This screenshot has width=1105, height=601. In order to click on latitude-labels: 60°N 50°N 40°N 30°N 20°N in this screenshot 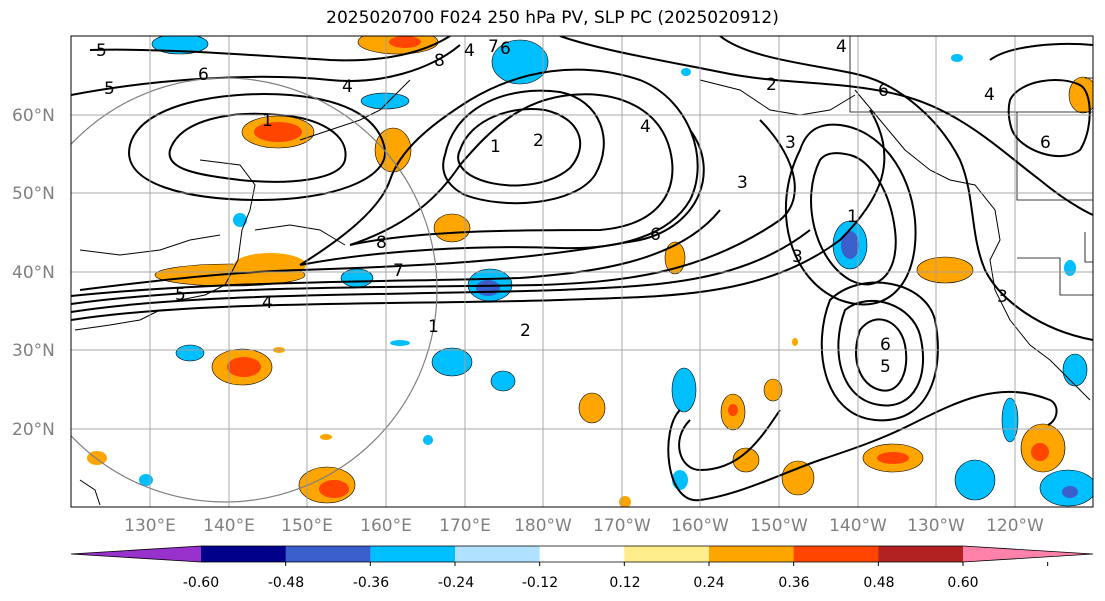, I will do `click(33, 273)`.